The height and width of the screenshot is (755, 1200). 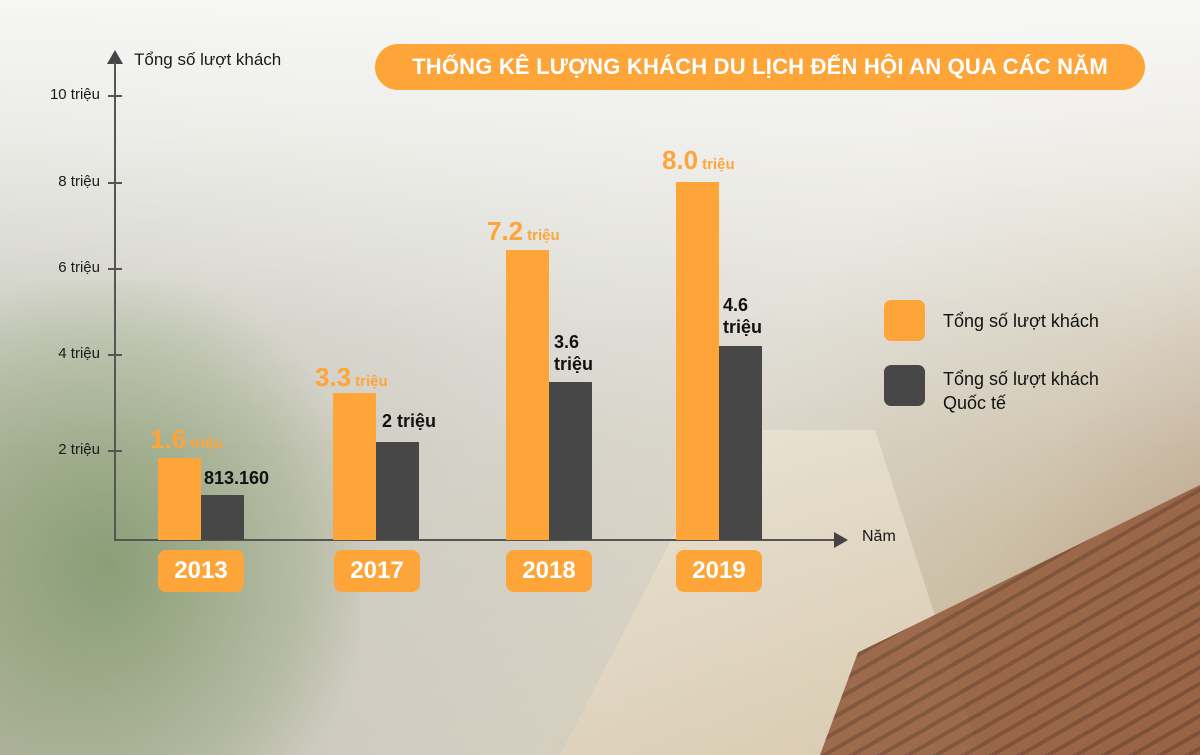 What do you see at coordinates (377, 571) in the screenshot?
I see `year-label-2017: 2017` at bounding box center [377, 571].